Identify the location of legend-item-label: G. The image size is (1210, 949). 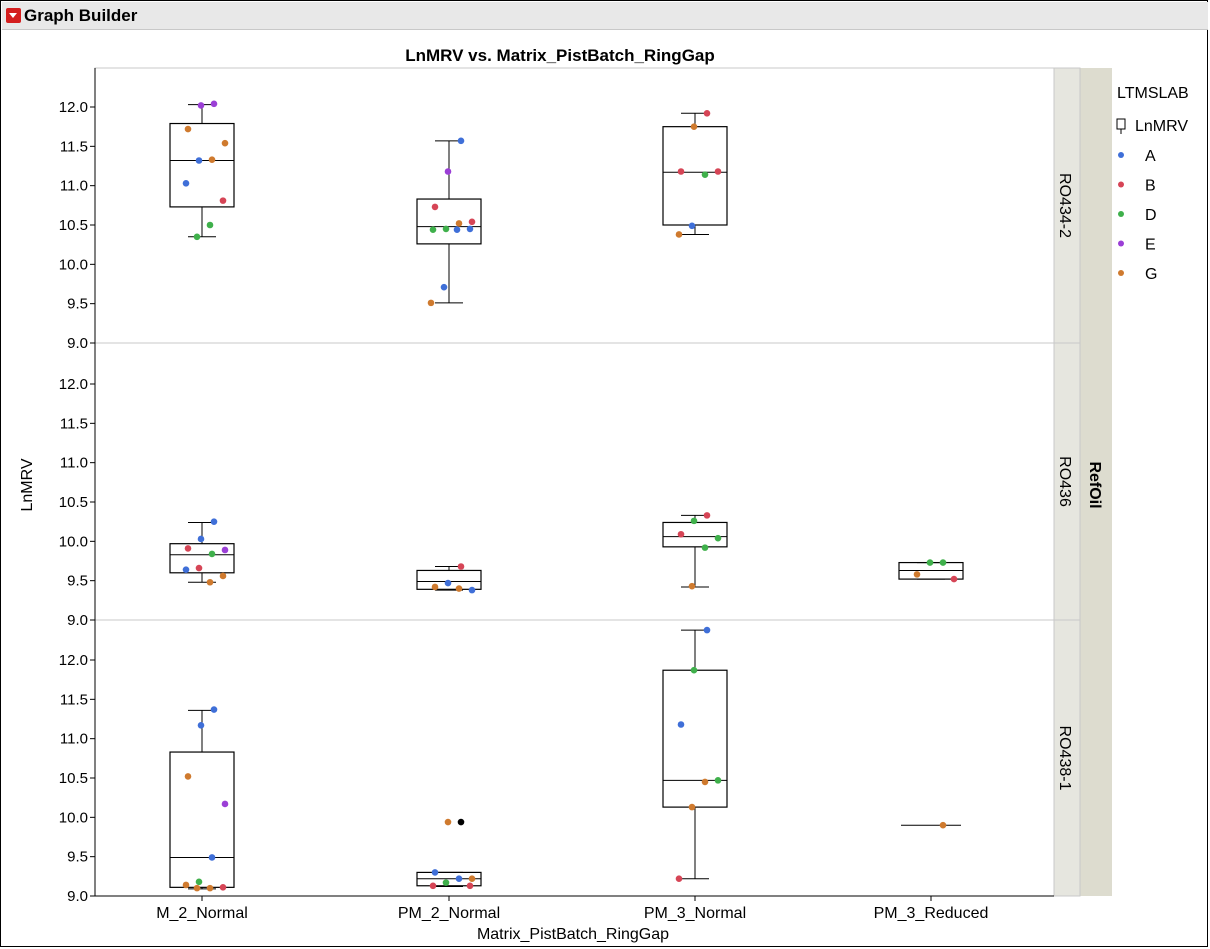
(1151, 274).